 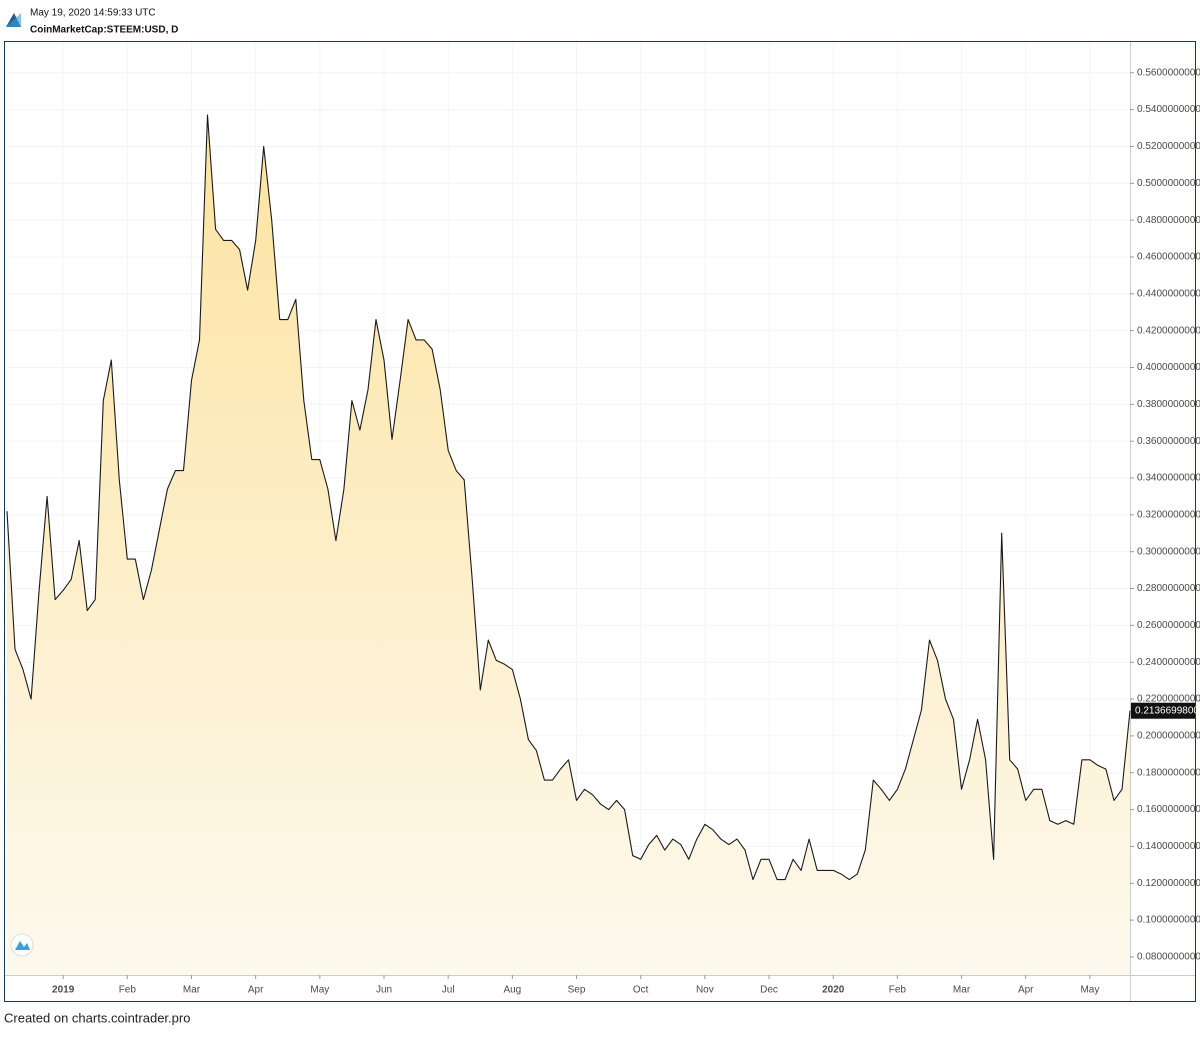 I want to click on y-tick-label: 0.1400000000, so click(x=1168, y=846).